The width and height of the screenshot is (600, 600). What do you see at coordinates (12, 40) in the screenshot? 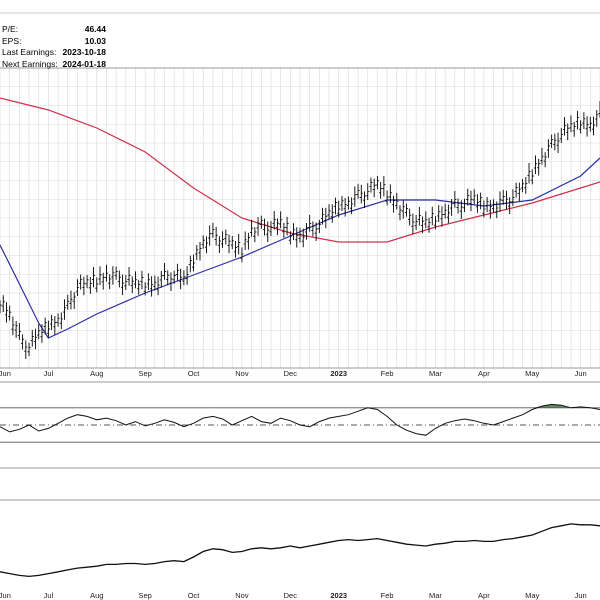
I see `eps-label: EPS:` at bounding box center [12, 40].